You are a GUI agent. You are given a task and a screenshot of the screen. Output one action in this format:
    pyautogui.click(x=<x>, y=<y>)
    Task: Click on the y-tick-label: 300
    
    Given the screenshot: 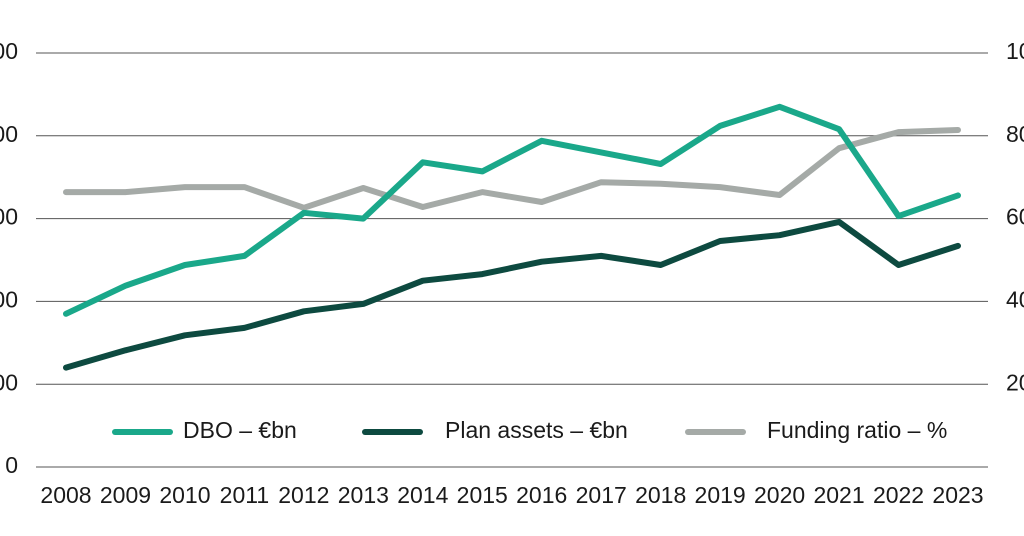 What is the action you would take?
    pyautogui.click(x=9, y=217)
    